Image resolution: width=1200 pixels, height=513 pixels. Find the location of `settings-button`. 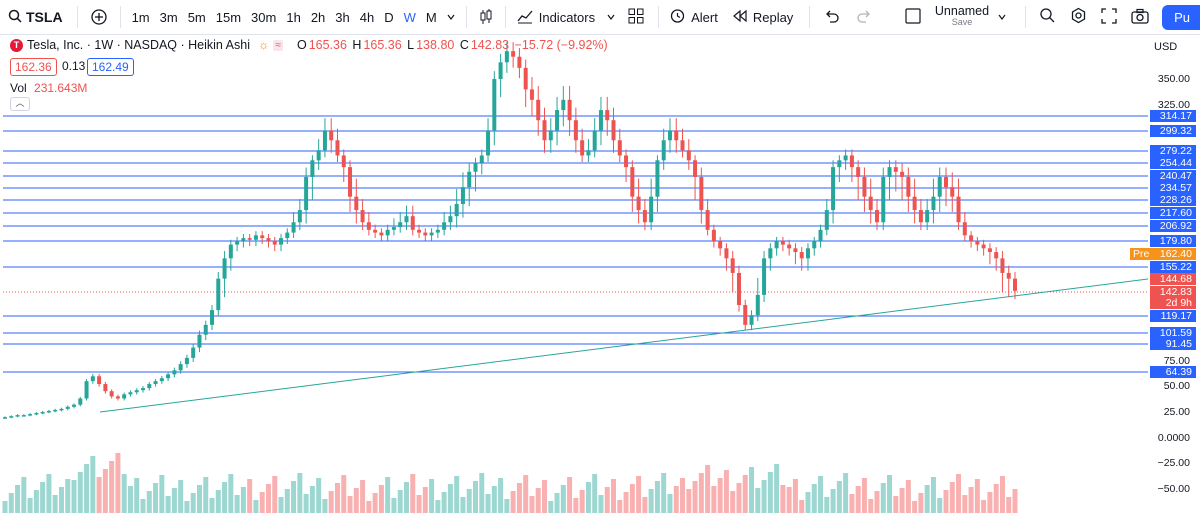

settings-button is located at coordinates (1078, 17).